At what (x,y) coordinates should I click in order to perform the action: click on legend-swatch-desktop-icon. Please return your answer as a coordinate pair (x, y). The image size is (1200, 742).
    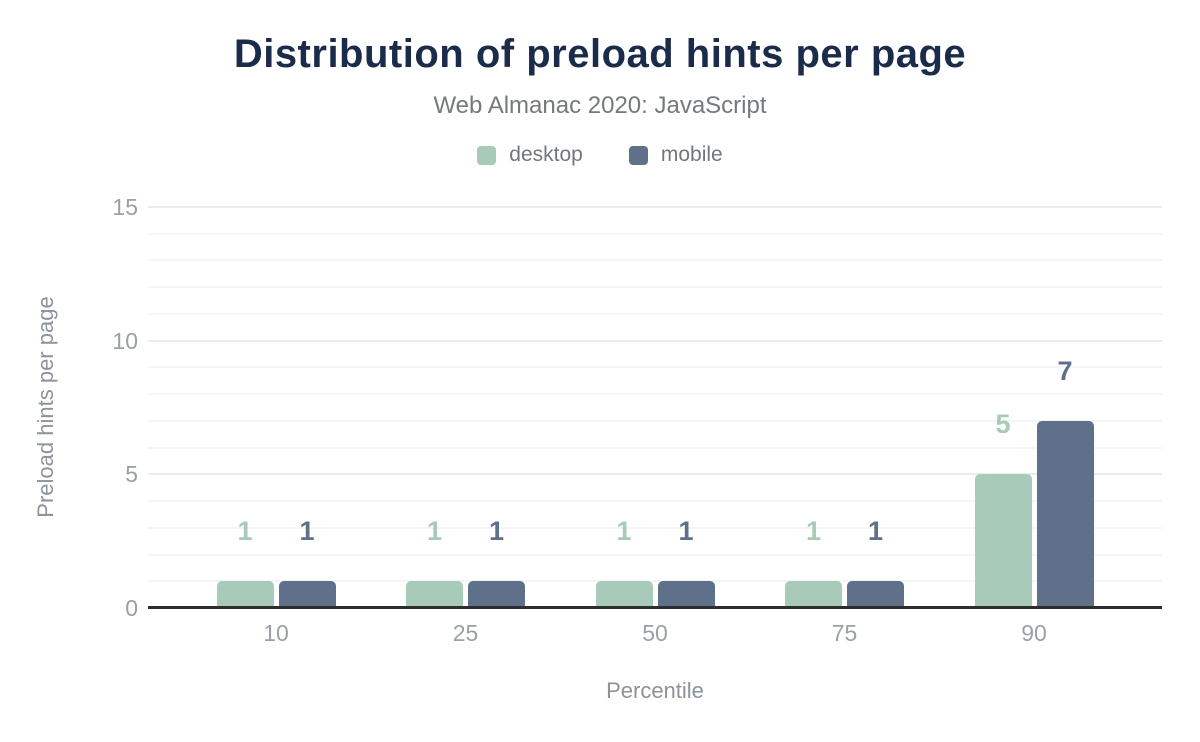
    Looking at the image, I should click on (487, 155).